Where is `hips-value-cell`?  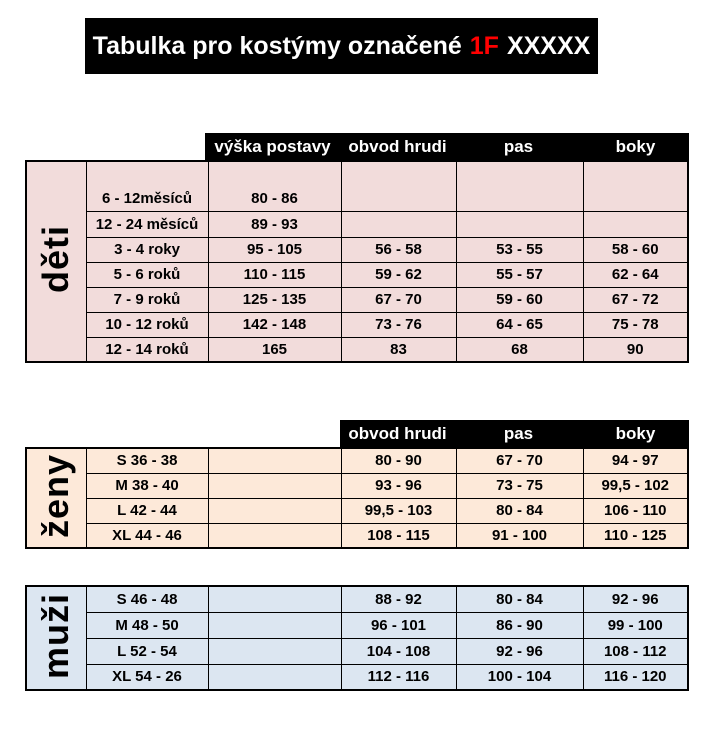 hips-value-cell is located at coordinates (635, 224).